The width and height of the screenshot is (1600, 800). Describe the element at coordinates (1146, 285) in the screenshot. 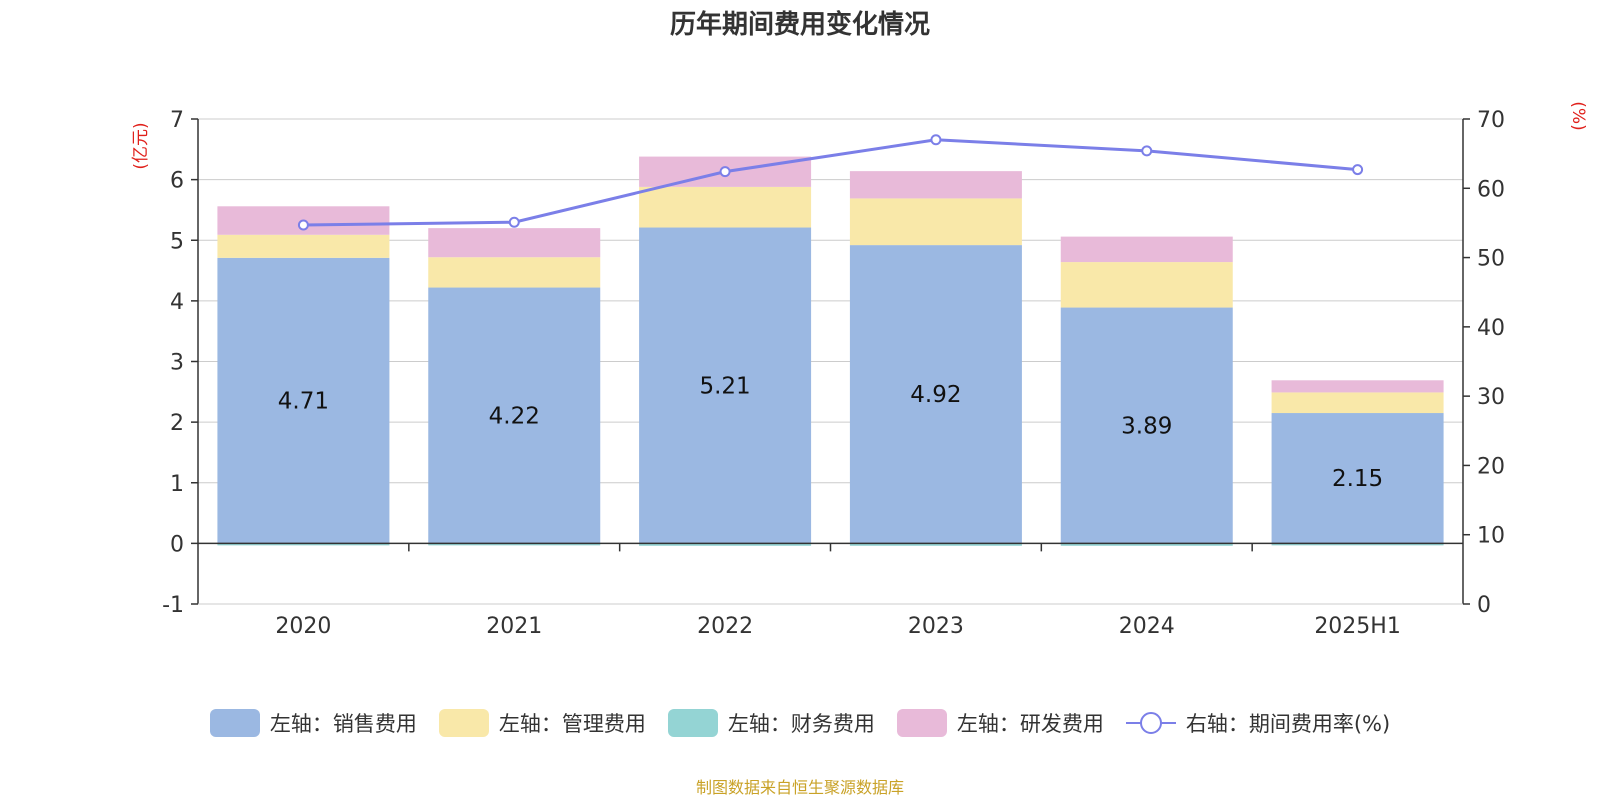

I see `bar-1-2024` at that location.